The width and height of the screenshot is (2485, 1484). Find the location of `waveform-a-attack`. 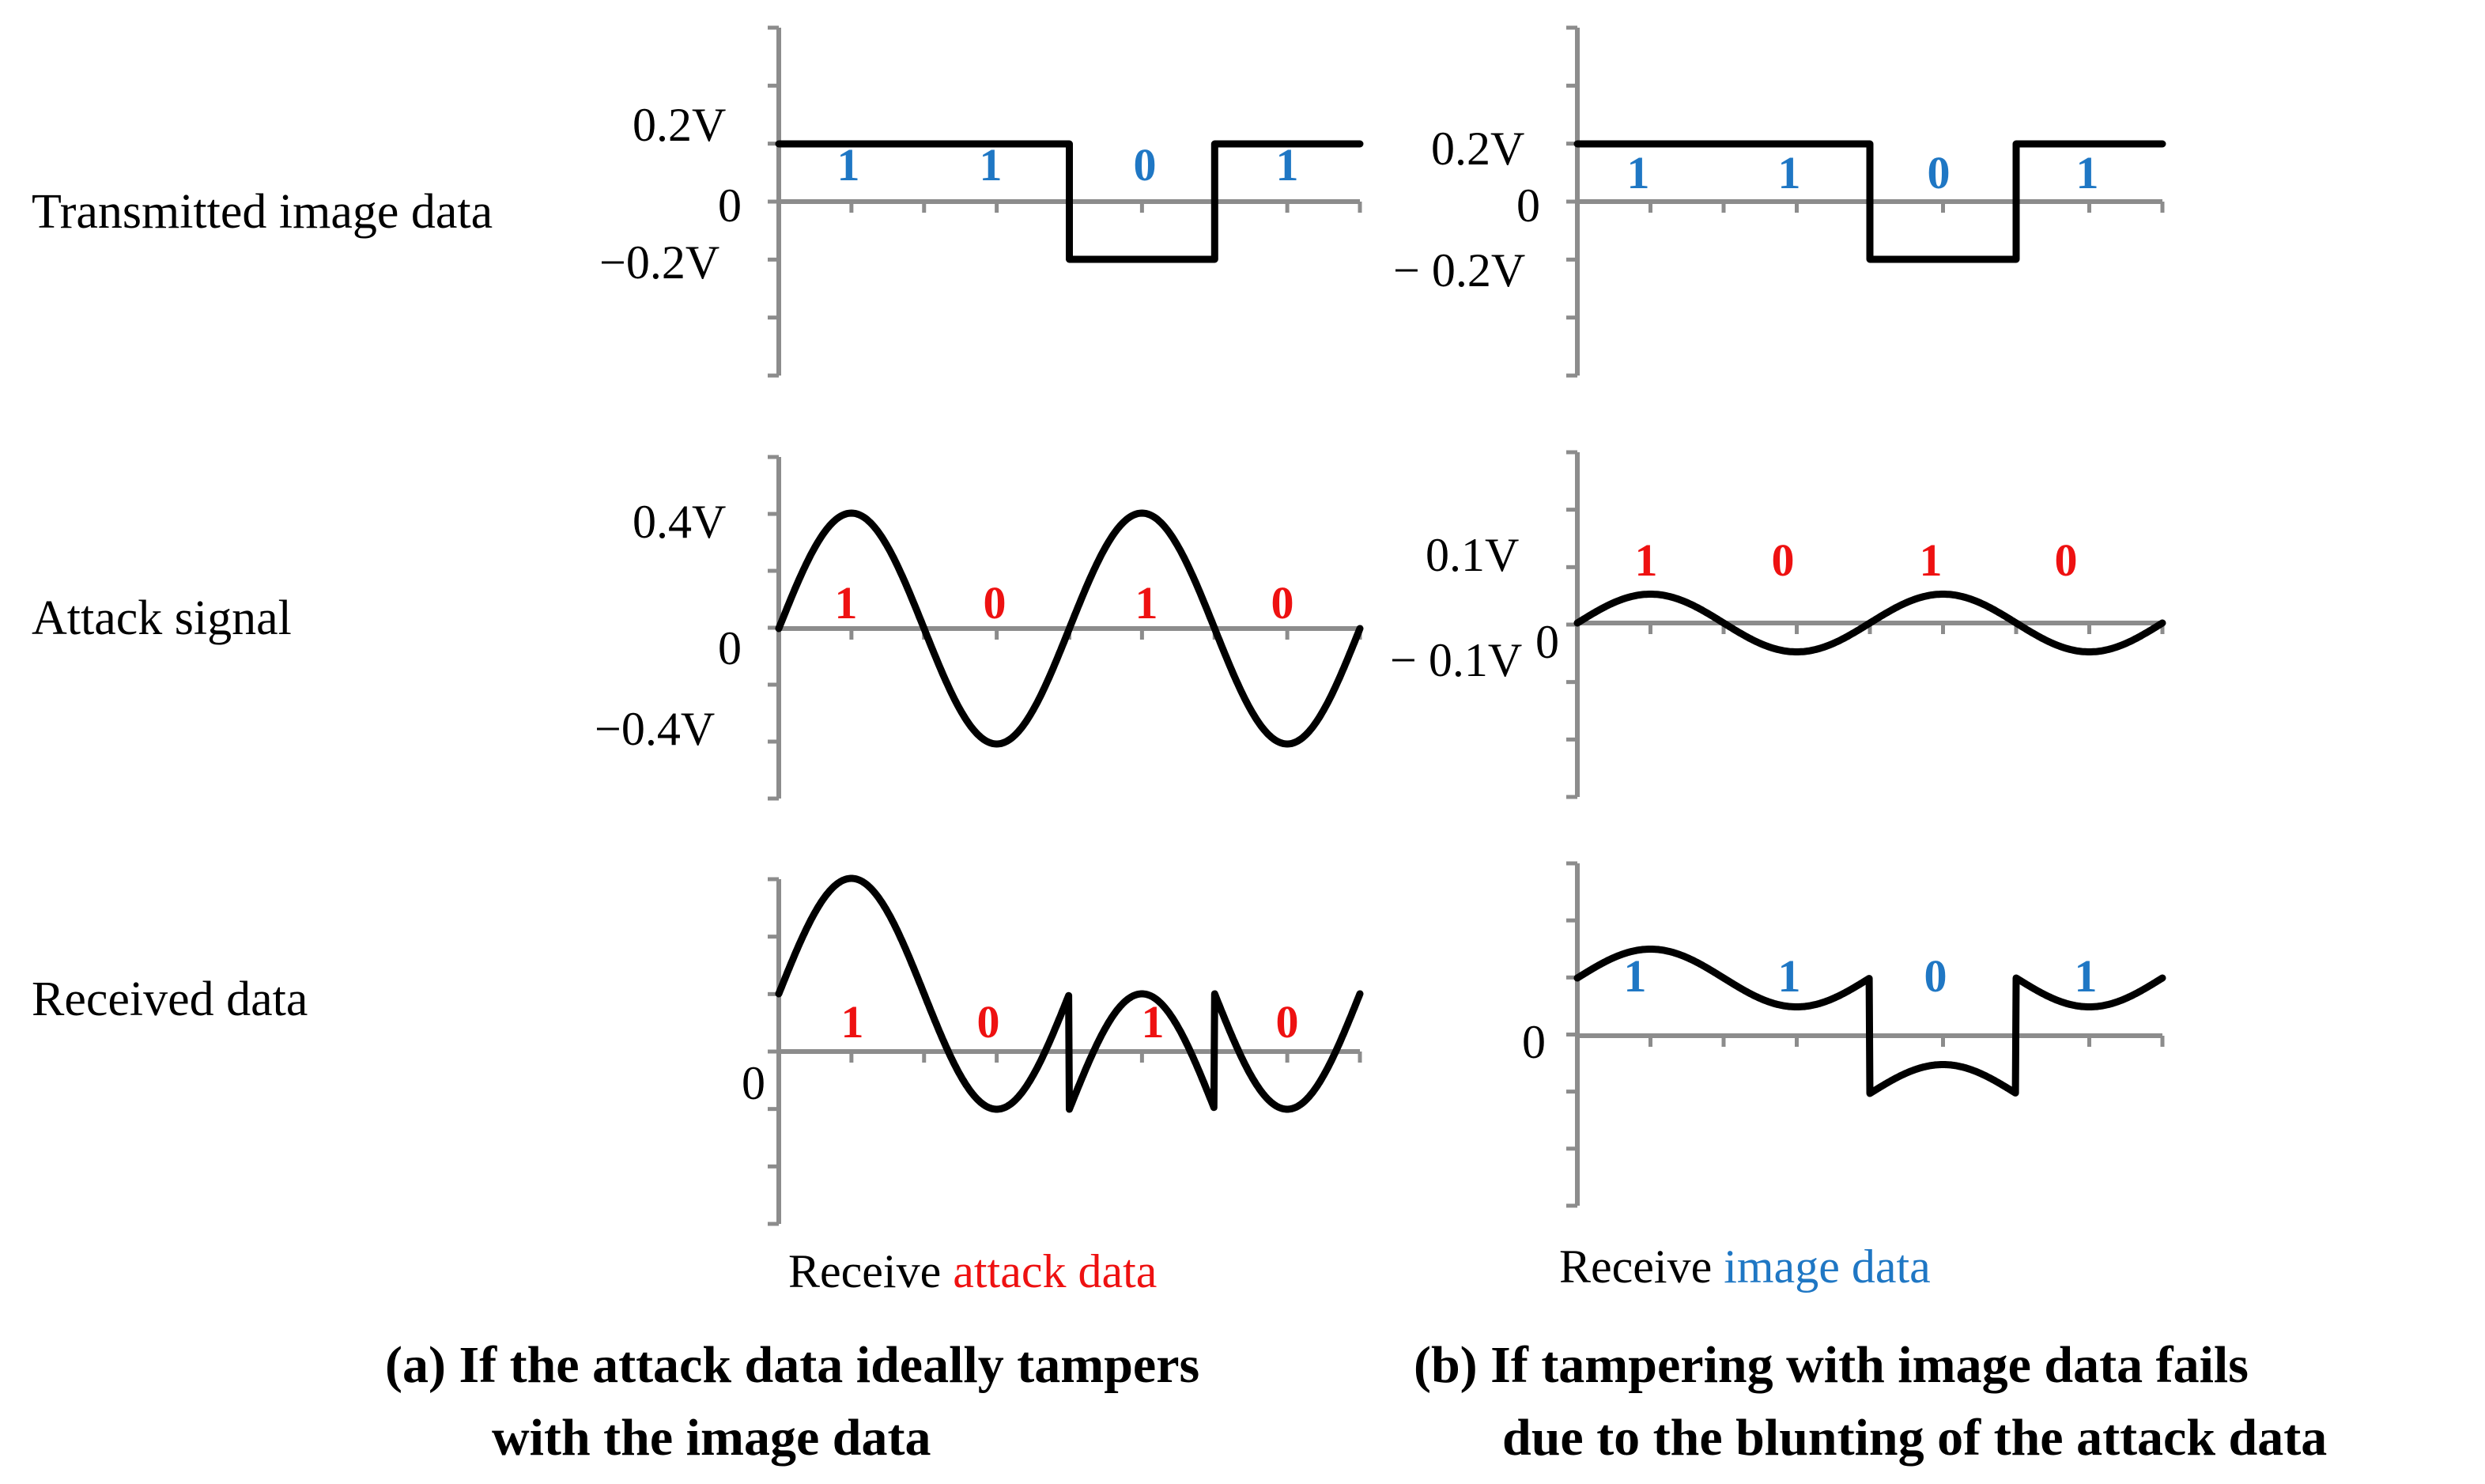

waveform-a-attack is located at coordinates (1070, 628).